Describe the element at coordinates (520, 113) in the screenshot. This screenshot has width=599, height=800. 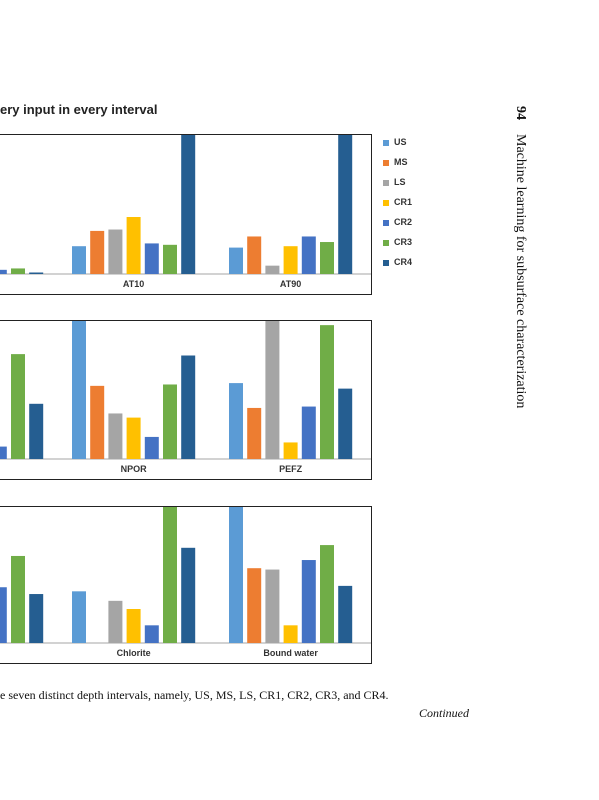
I see `page-number: 94` at that location.